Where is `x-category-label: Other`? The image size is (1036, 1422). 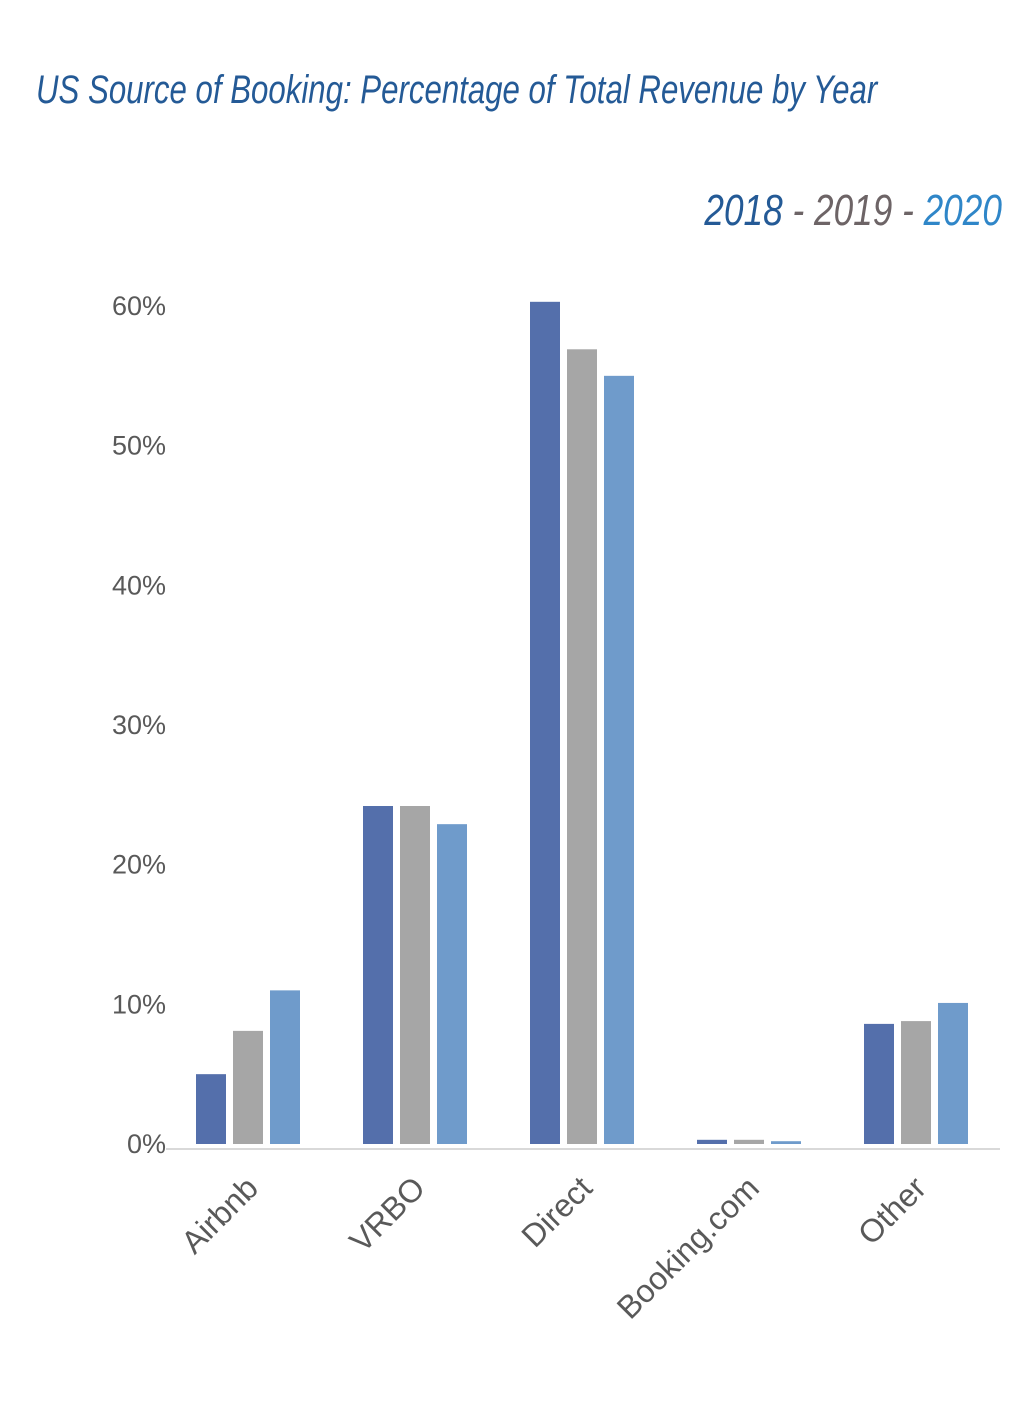 x-category-label: Other is located at coordinates (892, 1210).